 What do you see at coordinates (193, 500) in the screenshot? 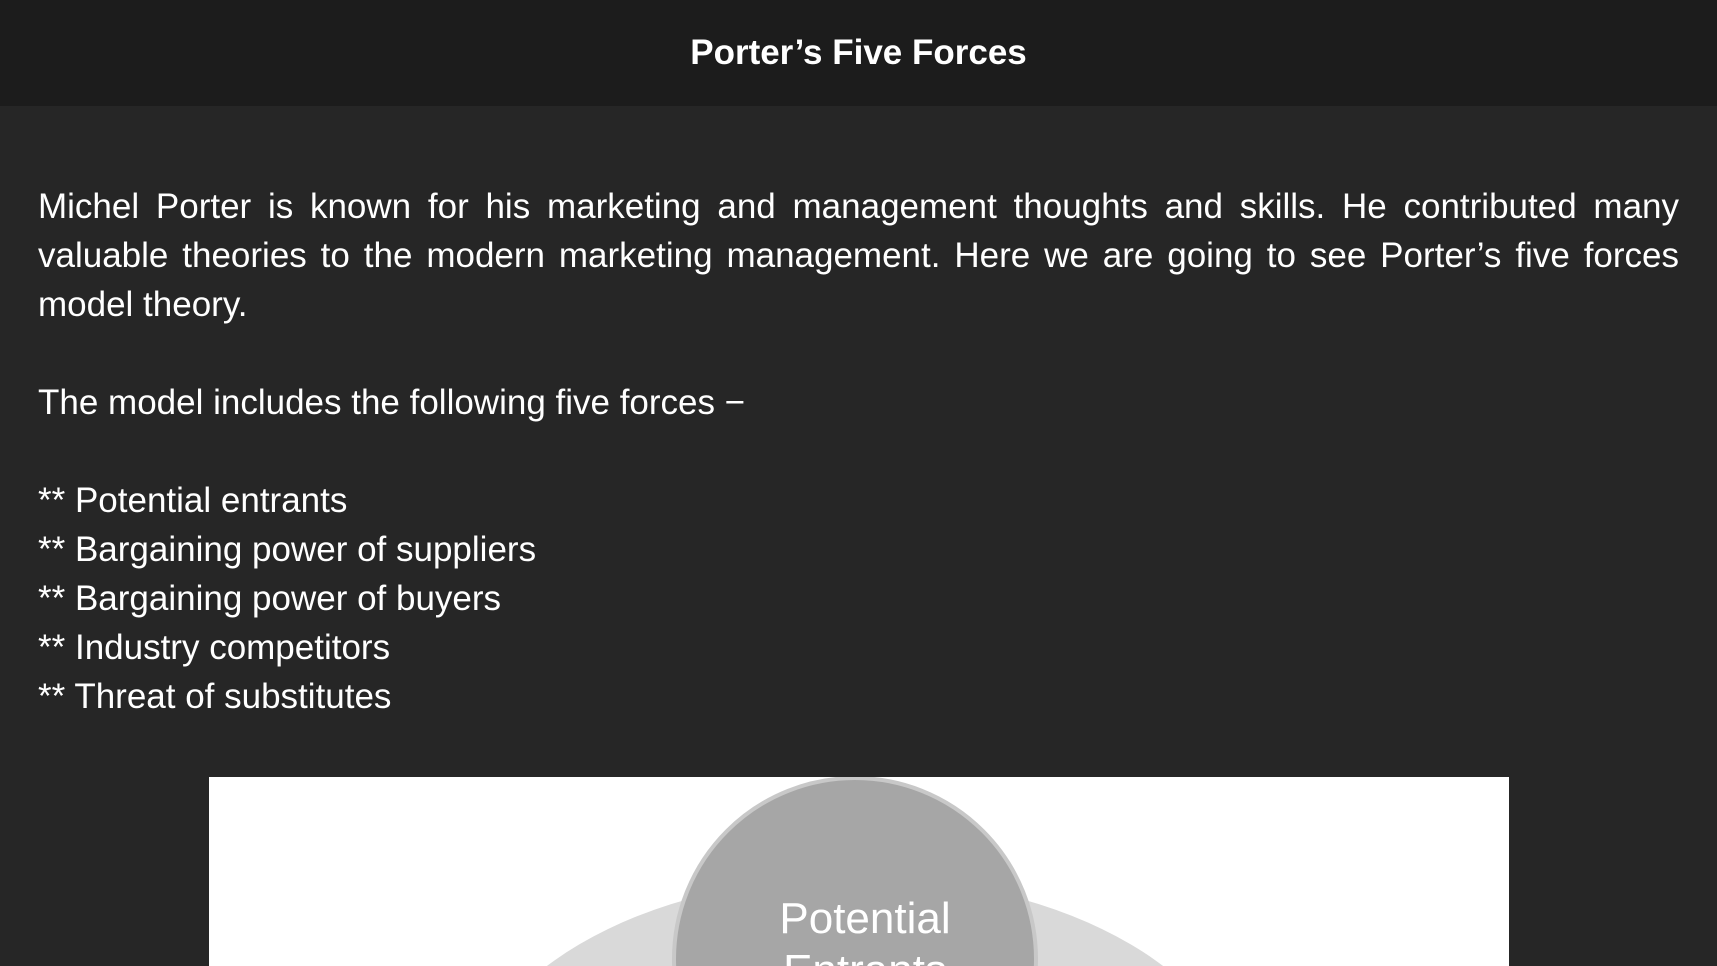
I see `list-item: ** Potential entrants` at bounding box center [193, 500].